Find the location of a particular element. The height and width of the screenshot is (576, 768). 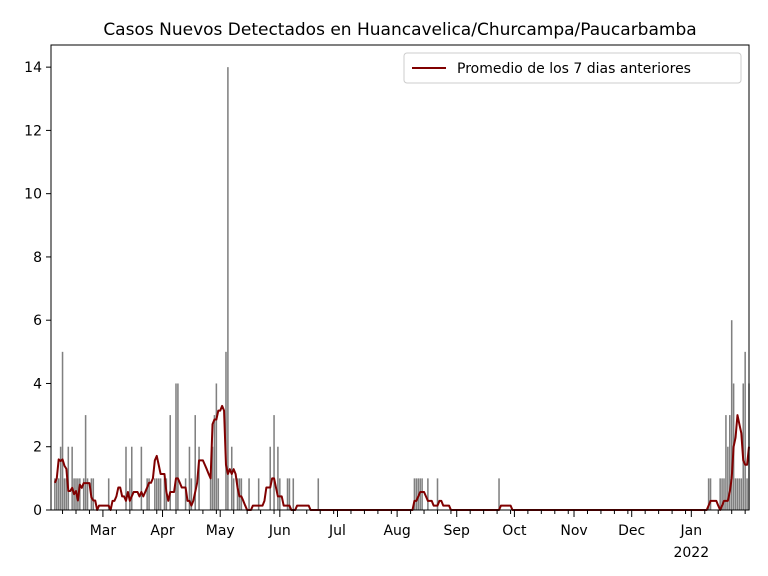

x-tick-label: Oct is located at coordinates (514, 531).